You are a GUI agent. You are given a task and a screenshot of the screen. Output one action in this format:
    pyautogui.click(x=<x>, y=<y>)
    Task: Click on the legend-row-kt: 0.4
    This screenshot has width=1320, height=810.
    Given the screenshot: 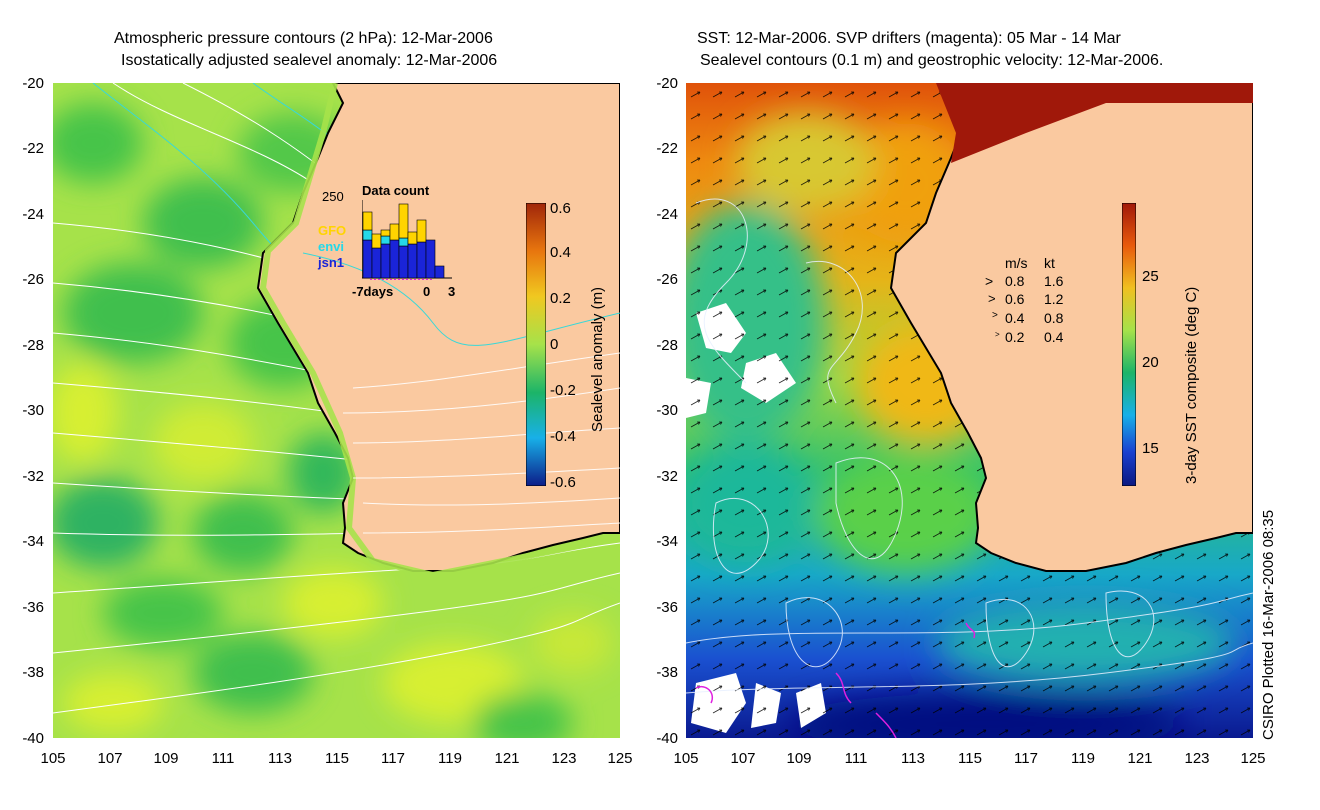 What is the action you would take?
    pyautogui.click(x=1054, y=337)
    